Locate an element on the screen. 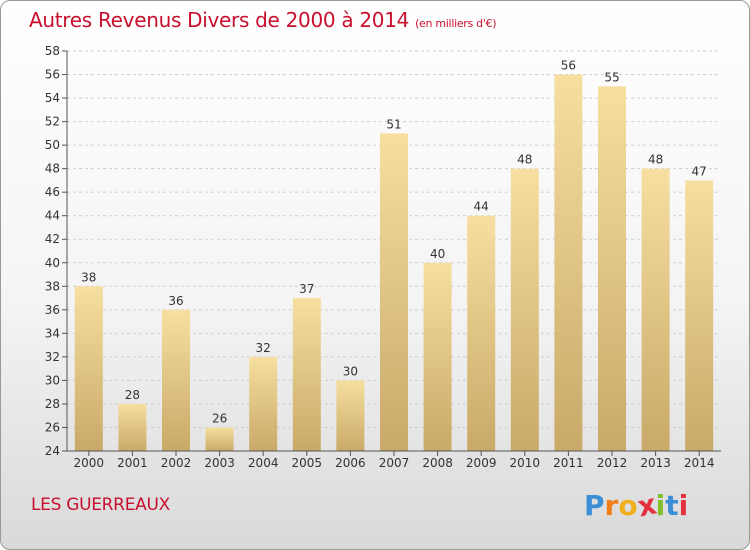 This screenshot has width=750, height=550. y-tick-label: 52 is located at coordinates (52, 122).